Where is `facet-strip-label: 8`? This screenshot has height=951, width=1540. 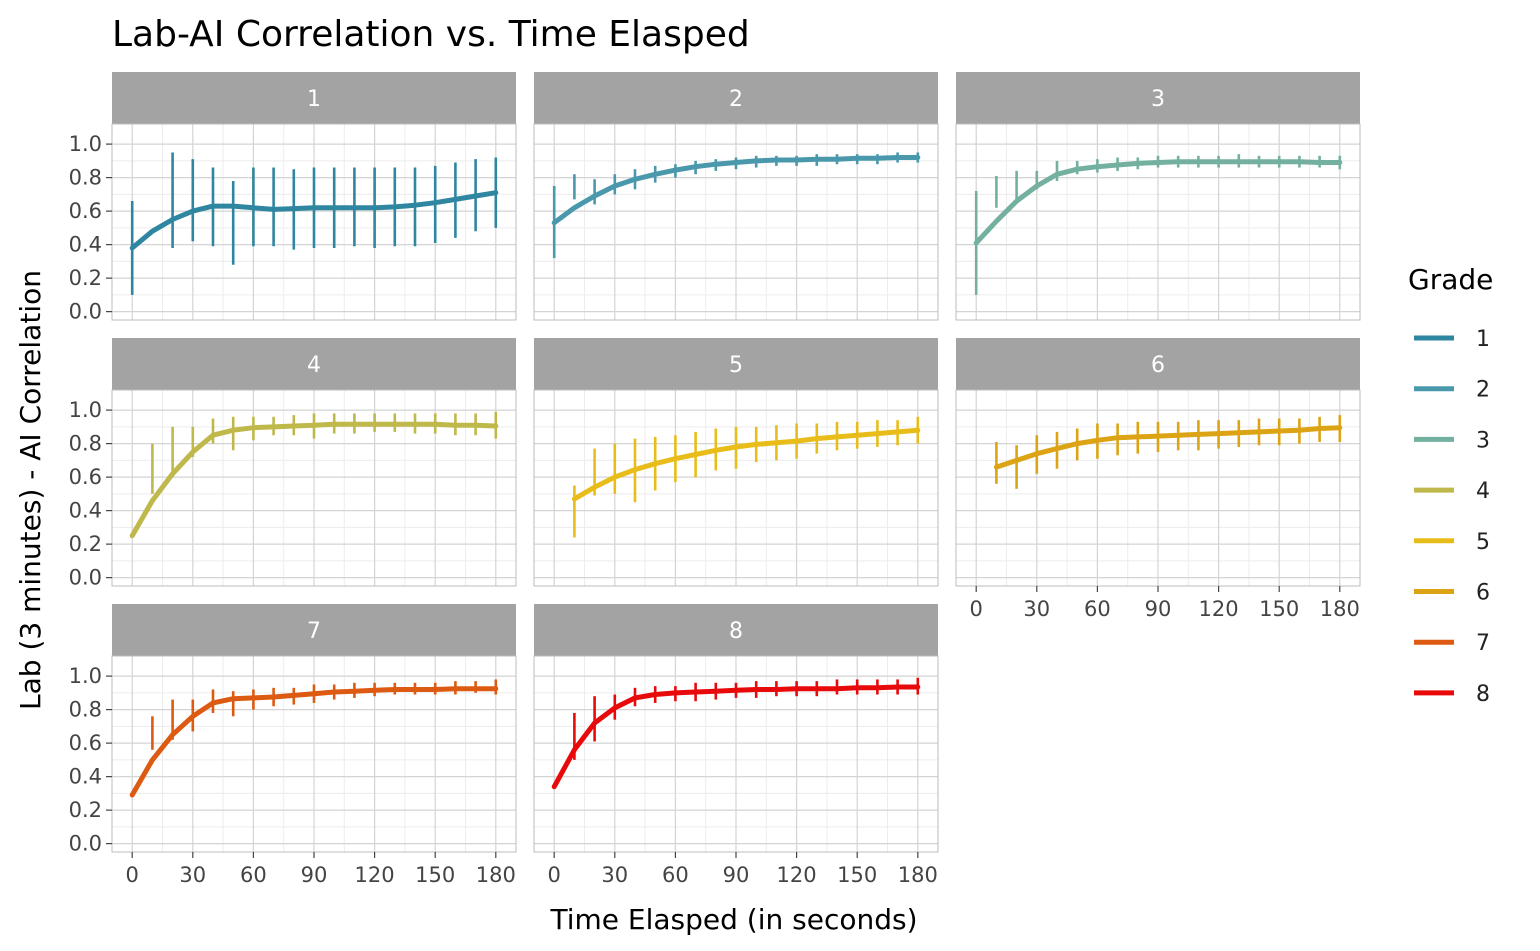 facet-strip-label: 8 is located at coordinates (736, 631).